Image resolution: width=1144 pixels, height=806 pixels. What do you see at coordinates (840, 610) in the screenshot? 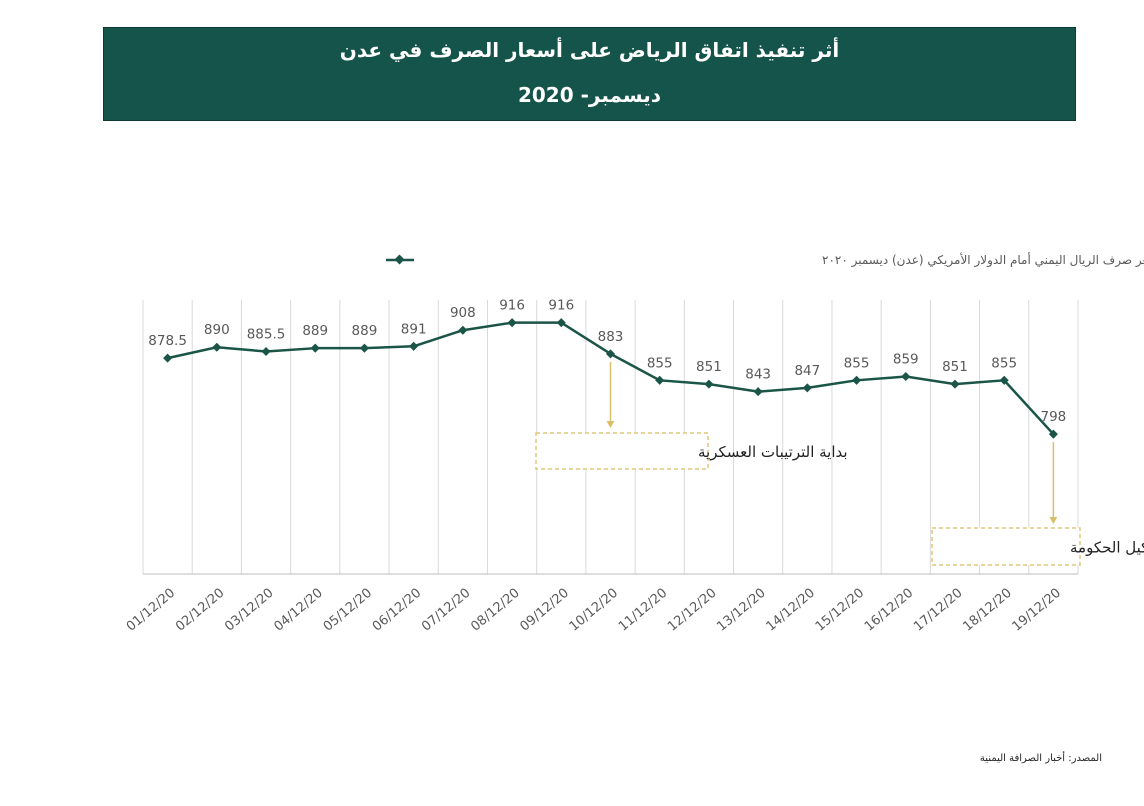
I see `x-tick-label: 15/12/20` at bounding box center [840, 610].